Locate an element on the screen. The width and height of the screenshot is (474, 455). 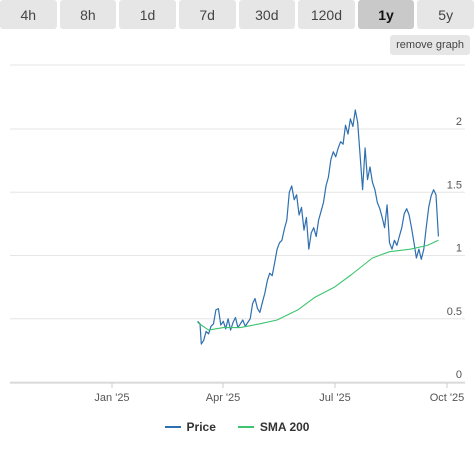
tab-1y: 1y is located at coordinates (386, 14).